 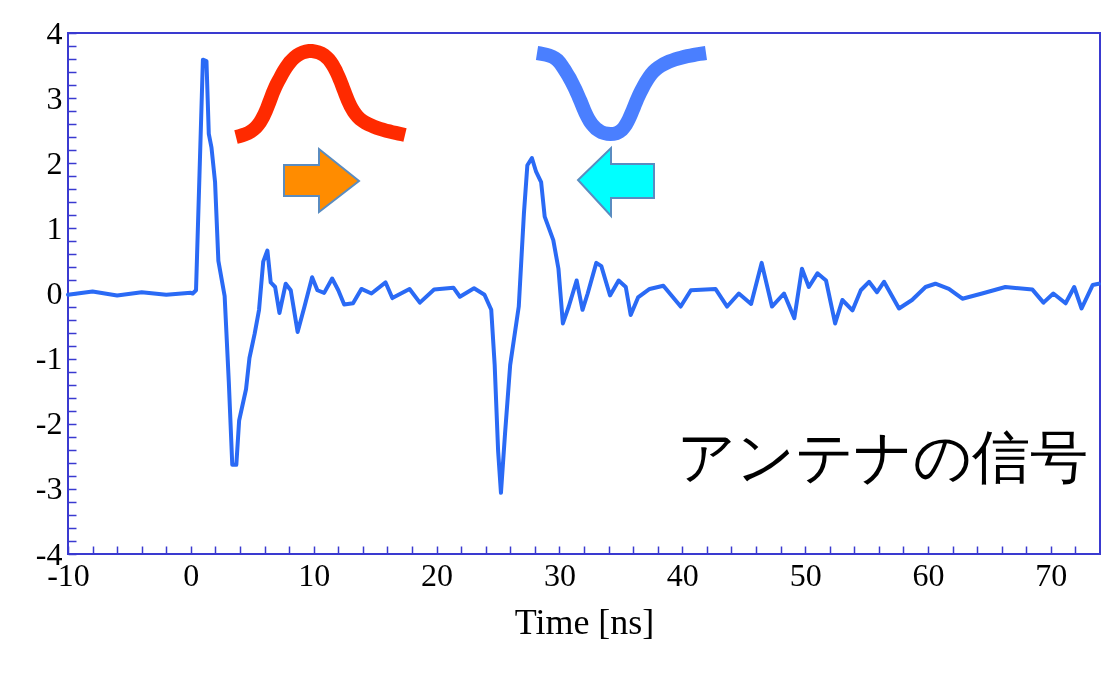 What do you see at coordinates (54, 97) in the screenshot?
I see `y-tick-label: 3` at bounding box center [54, 97].